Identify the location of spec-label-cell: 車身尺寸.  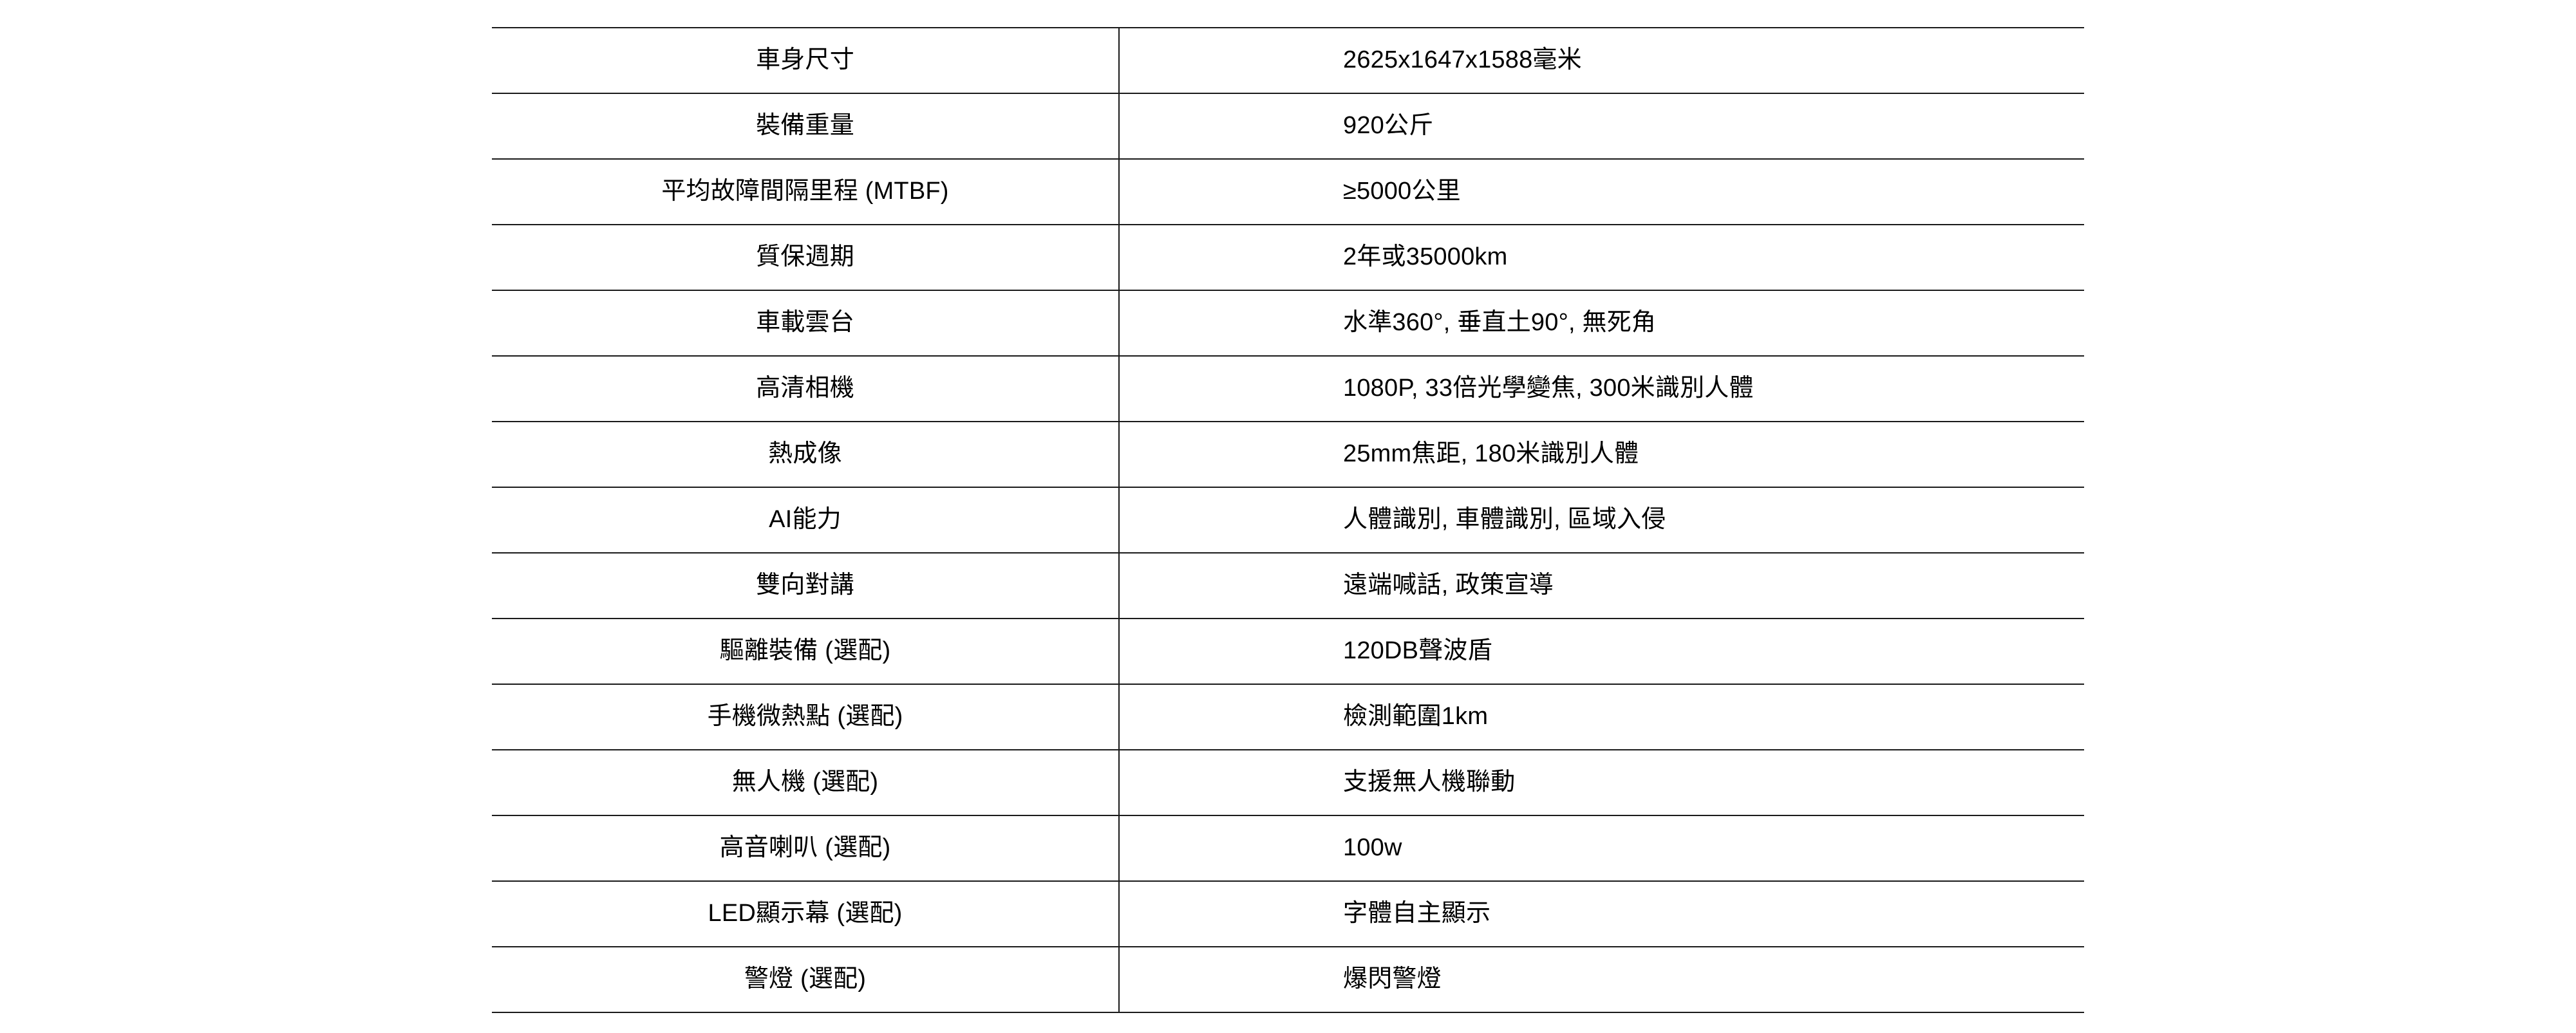
(806, 60).